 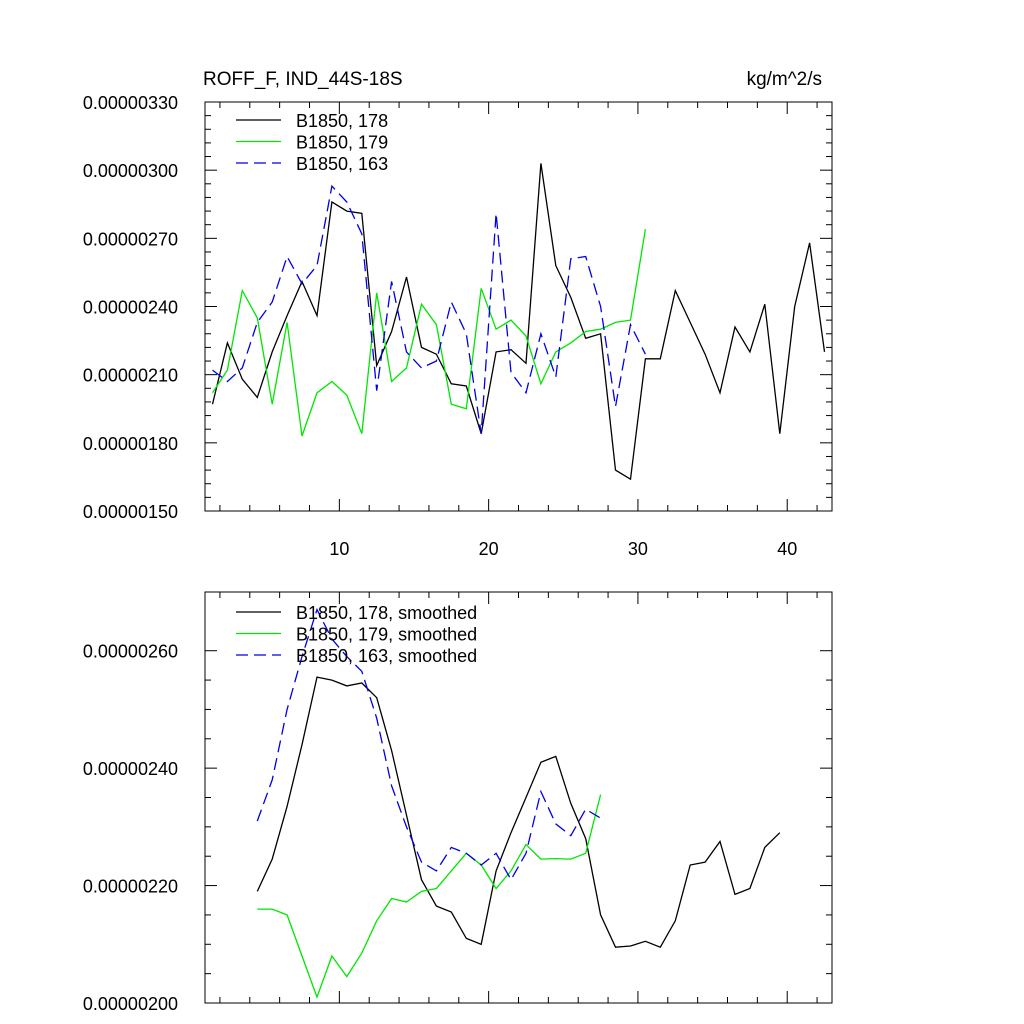 What do you see at coordinates (339, 549) in the screenshot?
I see `x-tick-label: 10` at bounding box center [339, 549].